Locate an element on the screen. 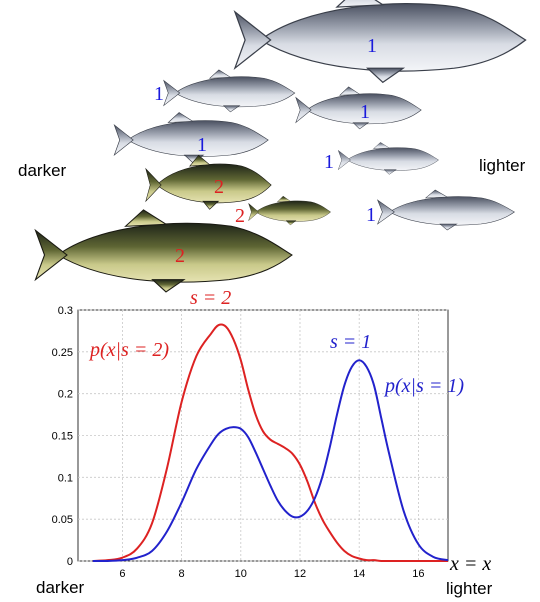 This screenshot has height=602, width=540. p-s2-label: p(x|s = 2) is located at coordinates (128, 350).